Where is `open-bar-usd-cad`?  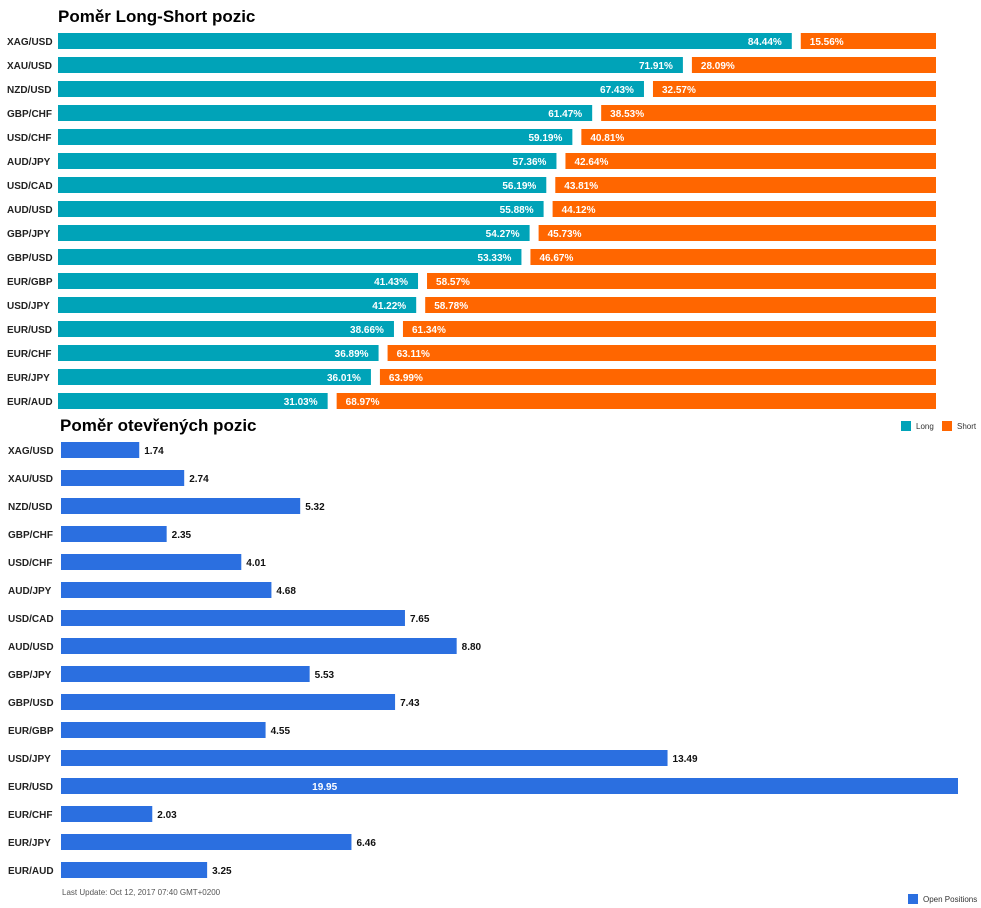
open-bar-usd-cad is located at coordinates (233, 618).